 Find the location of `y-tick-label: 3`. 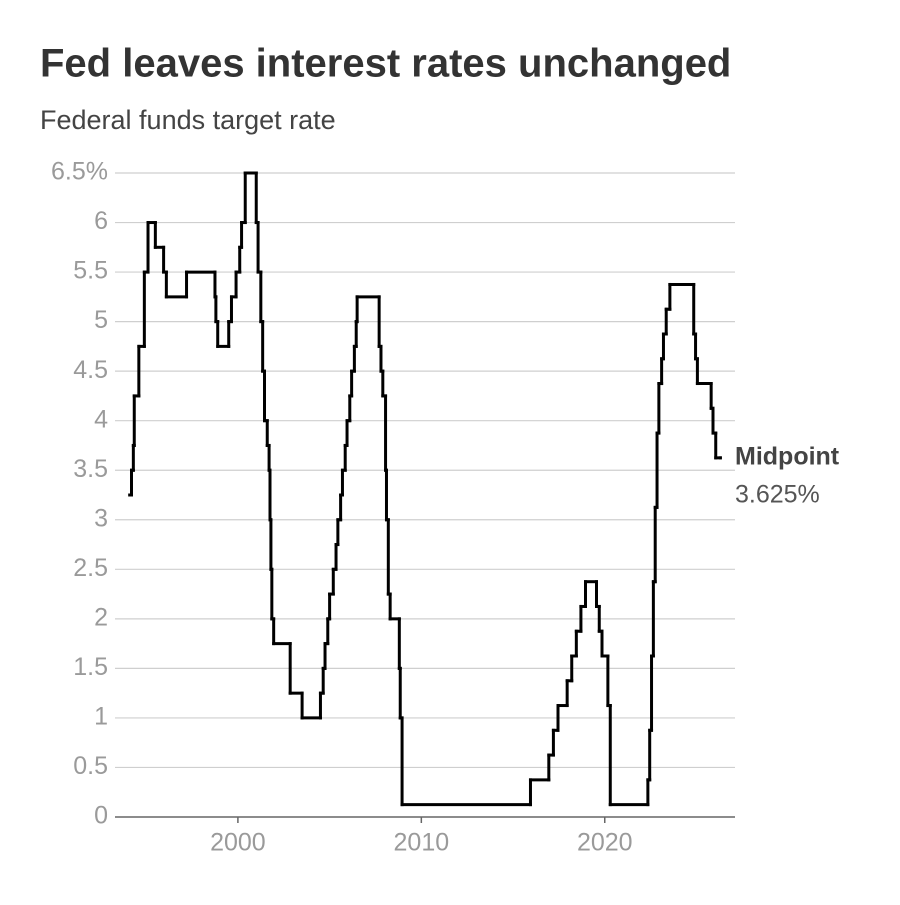

y-tick-label: 3 is located at coordinates (101, 518).